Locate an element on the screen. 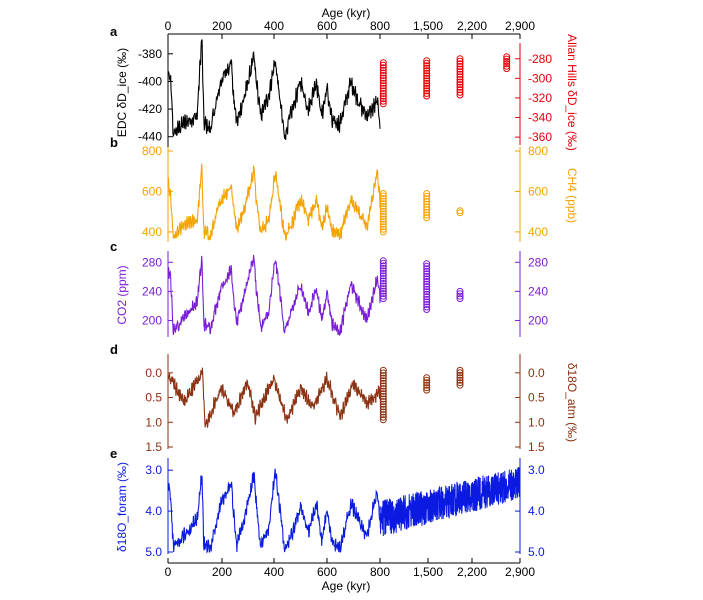 This screenshot has width=703, height=600. right-y-tick-label: -300 is located at coordinates (540, 78).